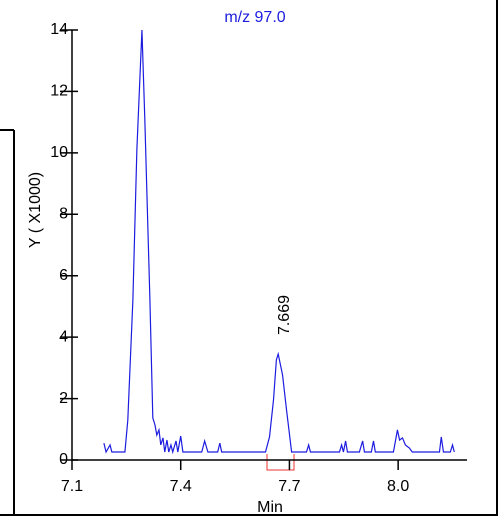  What do you see at coordinates (289, 486) in the screenshot?
I see `x-tick-label: 7.7` at bounding box center [289, 486].